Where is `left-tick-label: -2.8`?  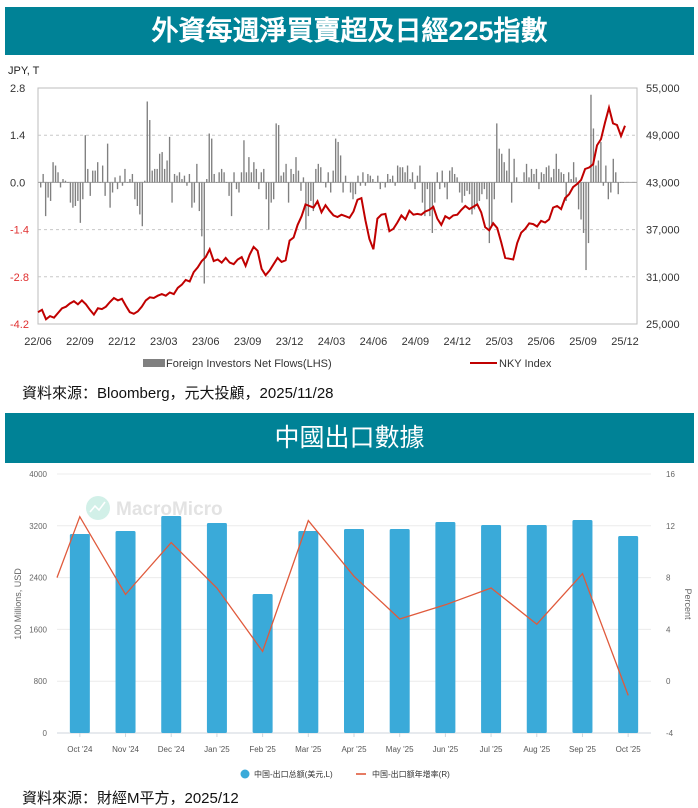
left-tick-label: -2.8 is located at coordinates (19, 278).